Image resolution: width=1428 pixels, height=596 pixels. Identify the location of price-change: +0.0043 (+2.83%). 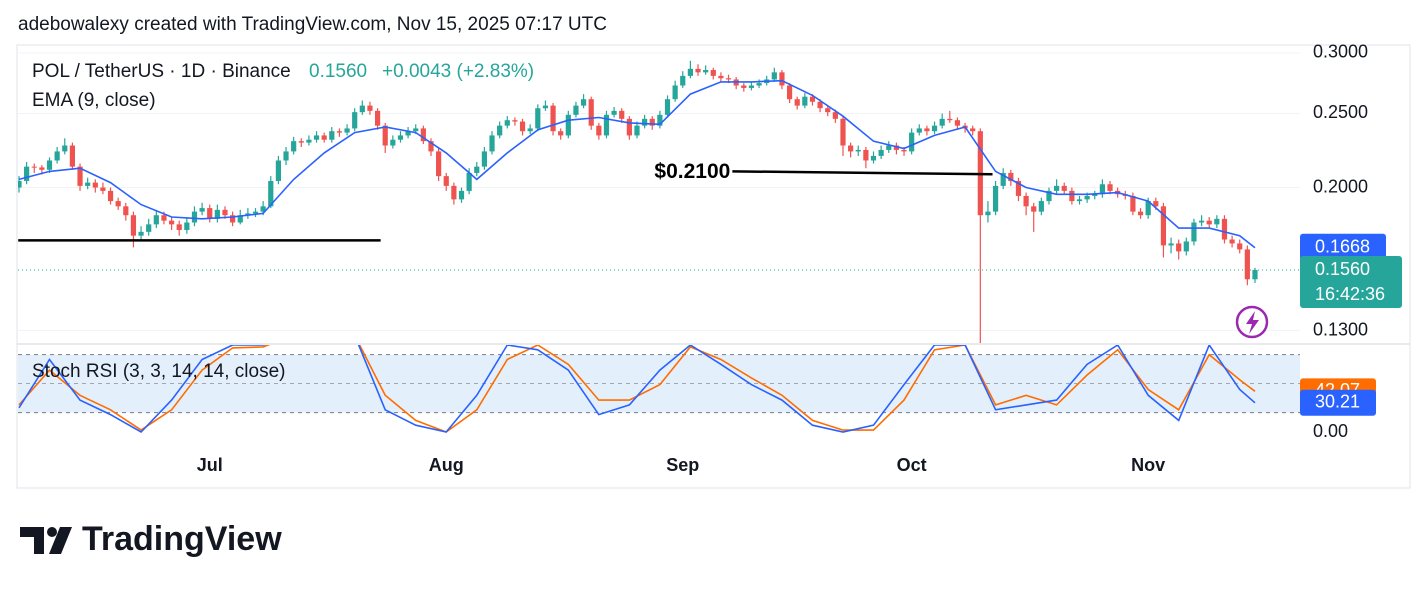
(458, 71).